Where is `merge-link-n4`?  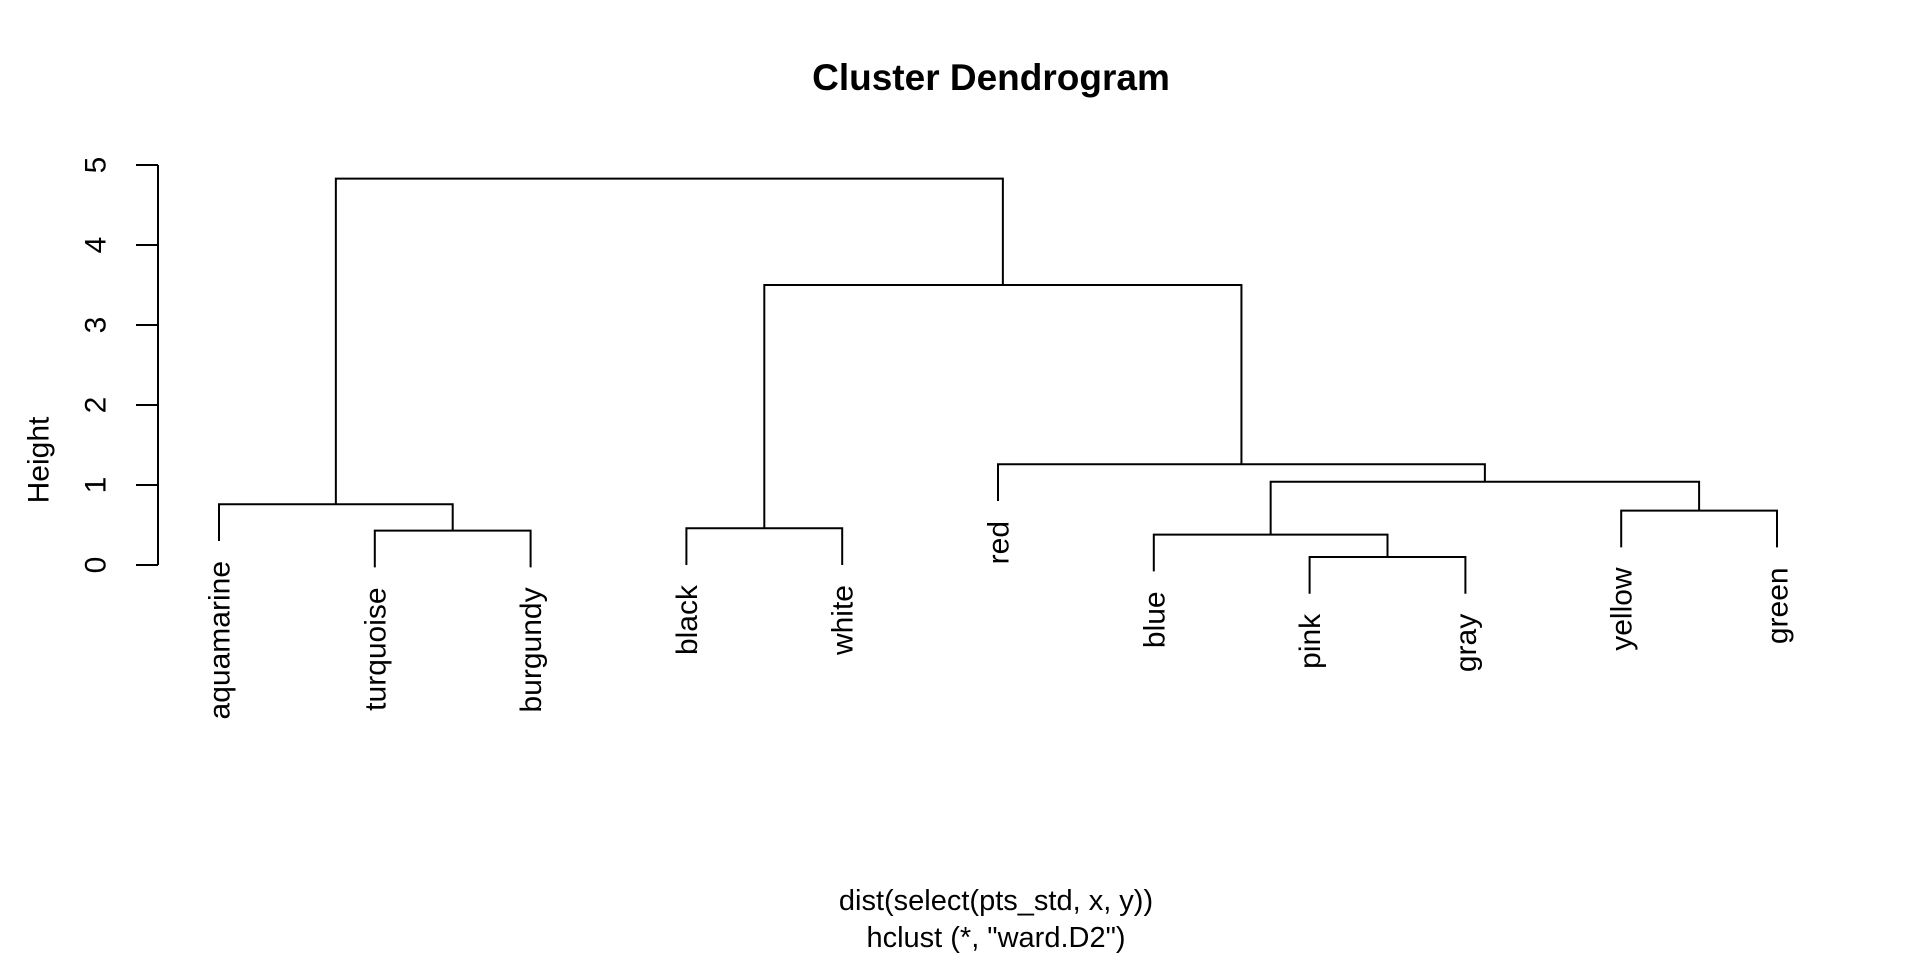 merge-link-n4 is located at coordinates (764, 546).